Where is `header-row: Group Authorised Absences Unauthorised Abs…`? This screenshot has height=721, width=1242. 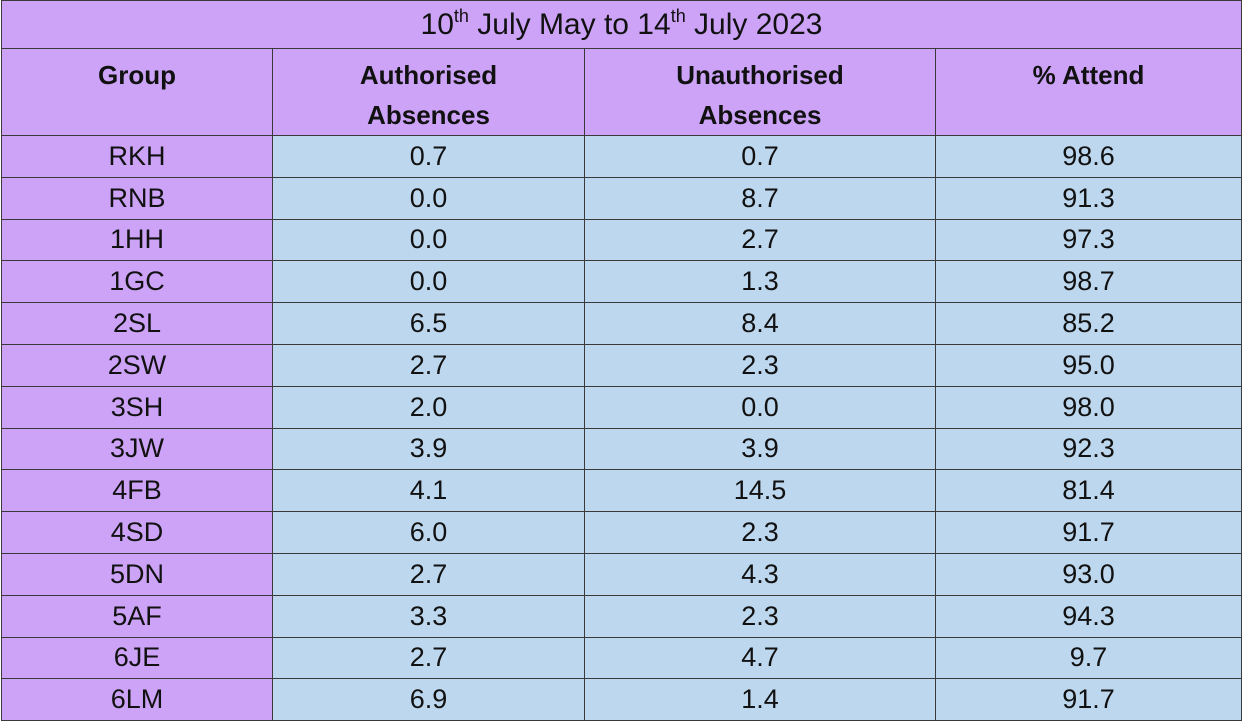
header-row: Group Authorised Absences Unauthorised Abs… is located at coordinates (621, 92).